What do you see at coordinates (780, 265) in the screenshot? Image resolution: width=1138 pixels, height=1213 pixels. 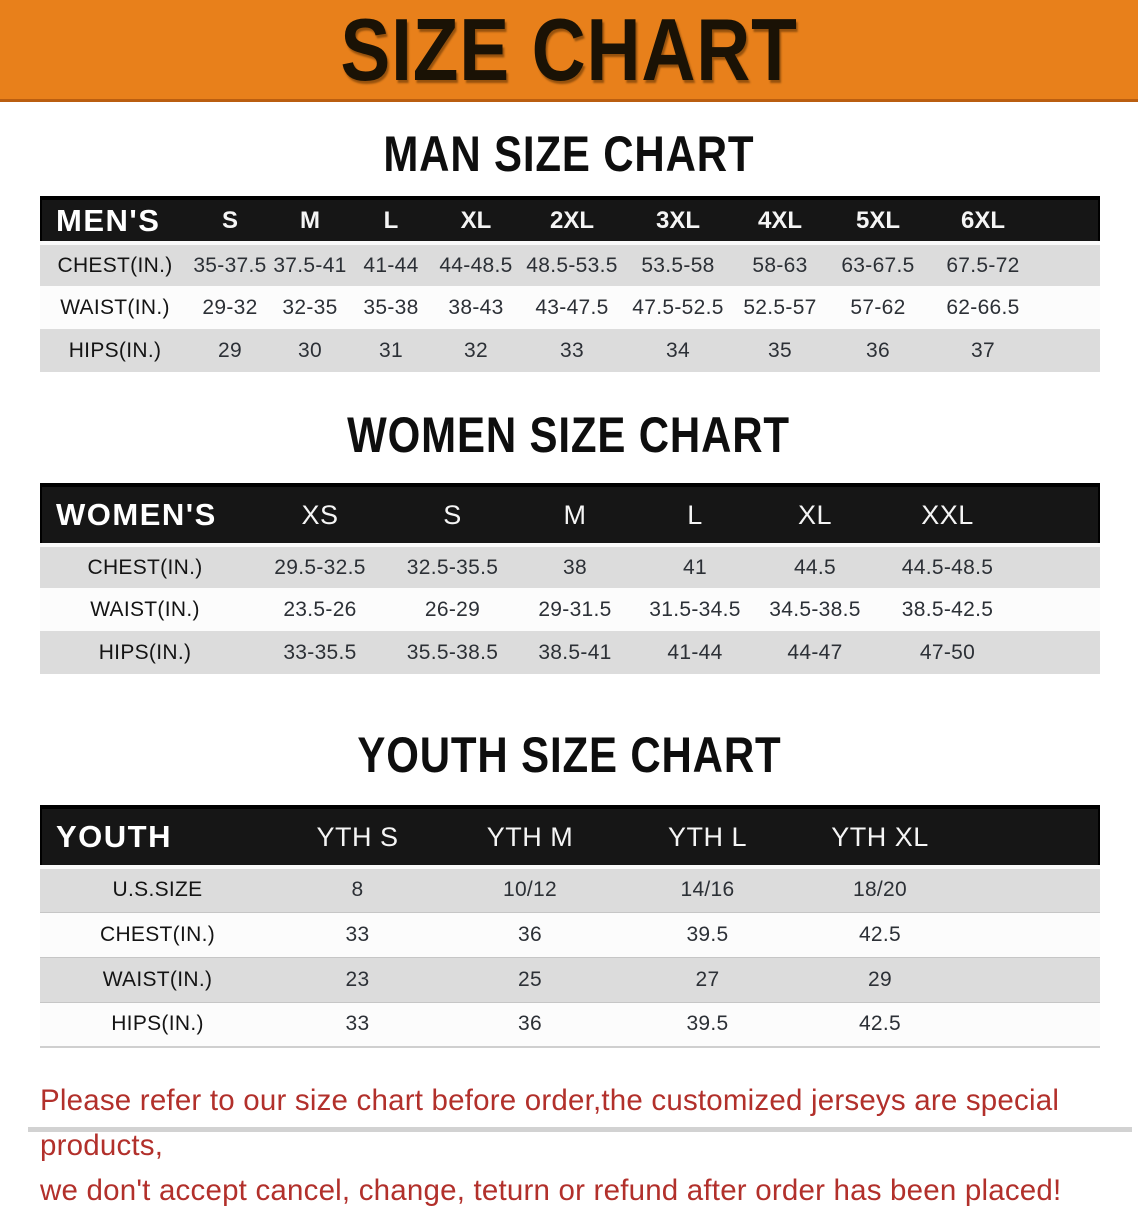 I see `size-value: 58-63` at bounding box center [780, 265].